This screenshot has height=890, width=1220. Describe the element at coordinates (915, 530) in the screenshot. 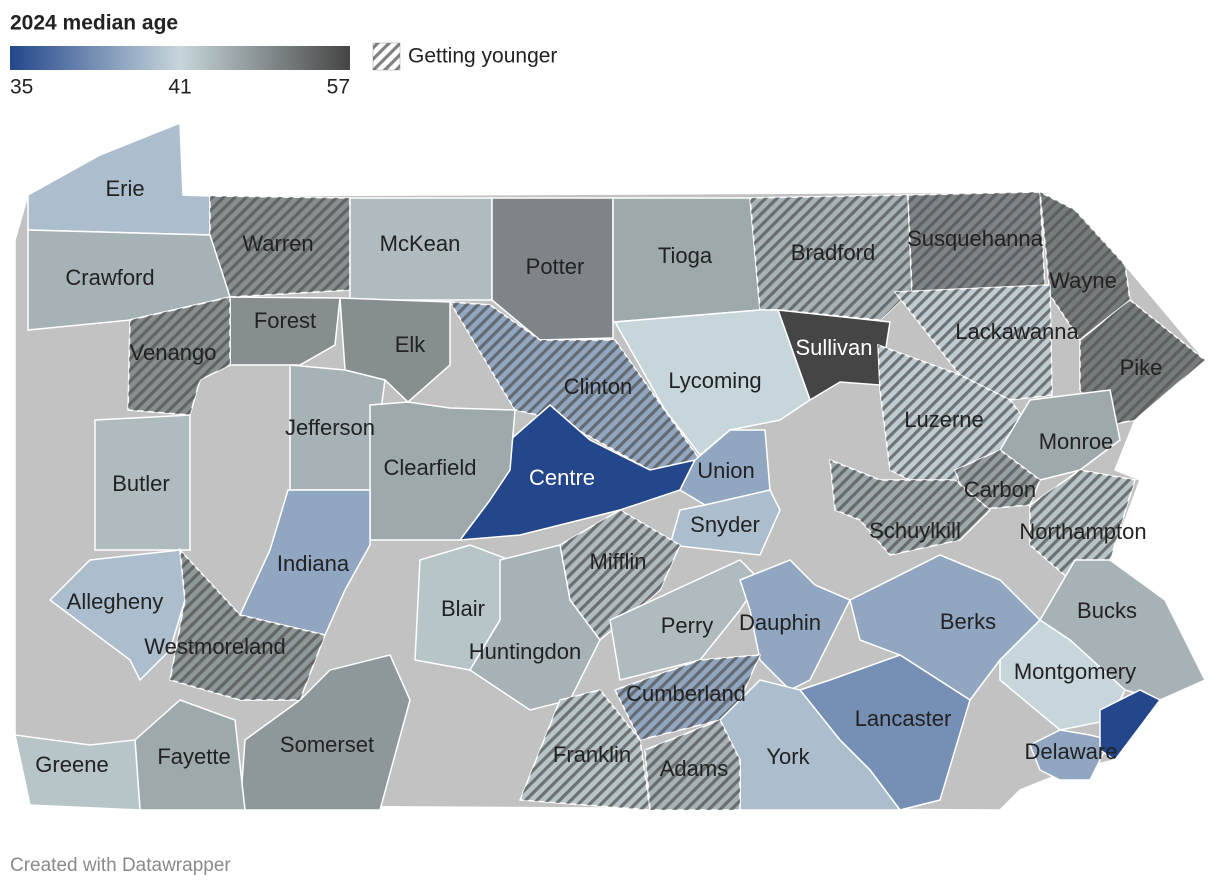

I see `county-label: Schuylkill` at that location.